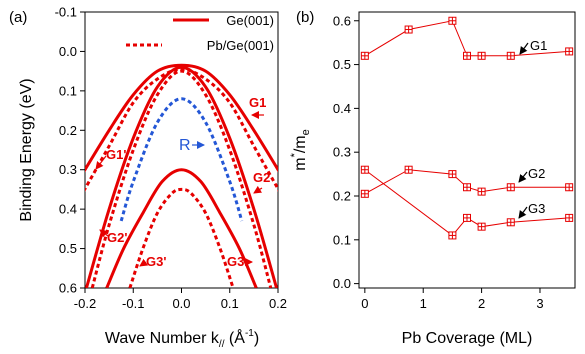 The height and width of the screenshot is (354, 585). What do you see at coordinates (235, 261) in the screenshot?
I see `annotation-g3: G3` at bounding box center [235, 261].